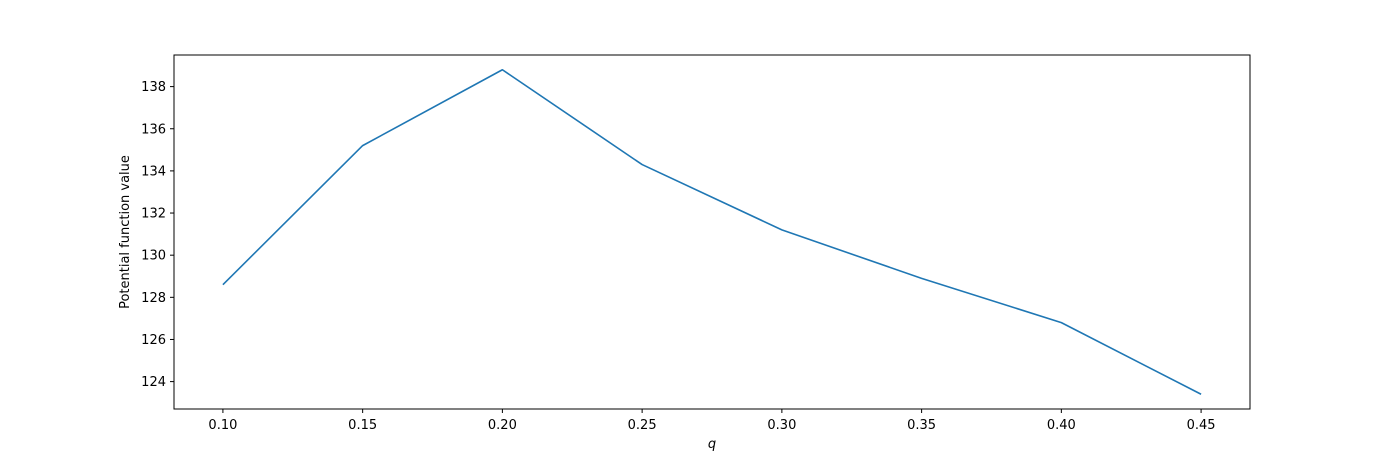 The height and width of the screenshot is (459, 1388). I want to click on y-tick-label: 124, so click(153, 382).